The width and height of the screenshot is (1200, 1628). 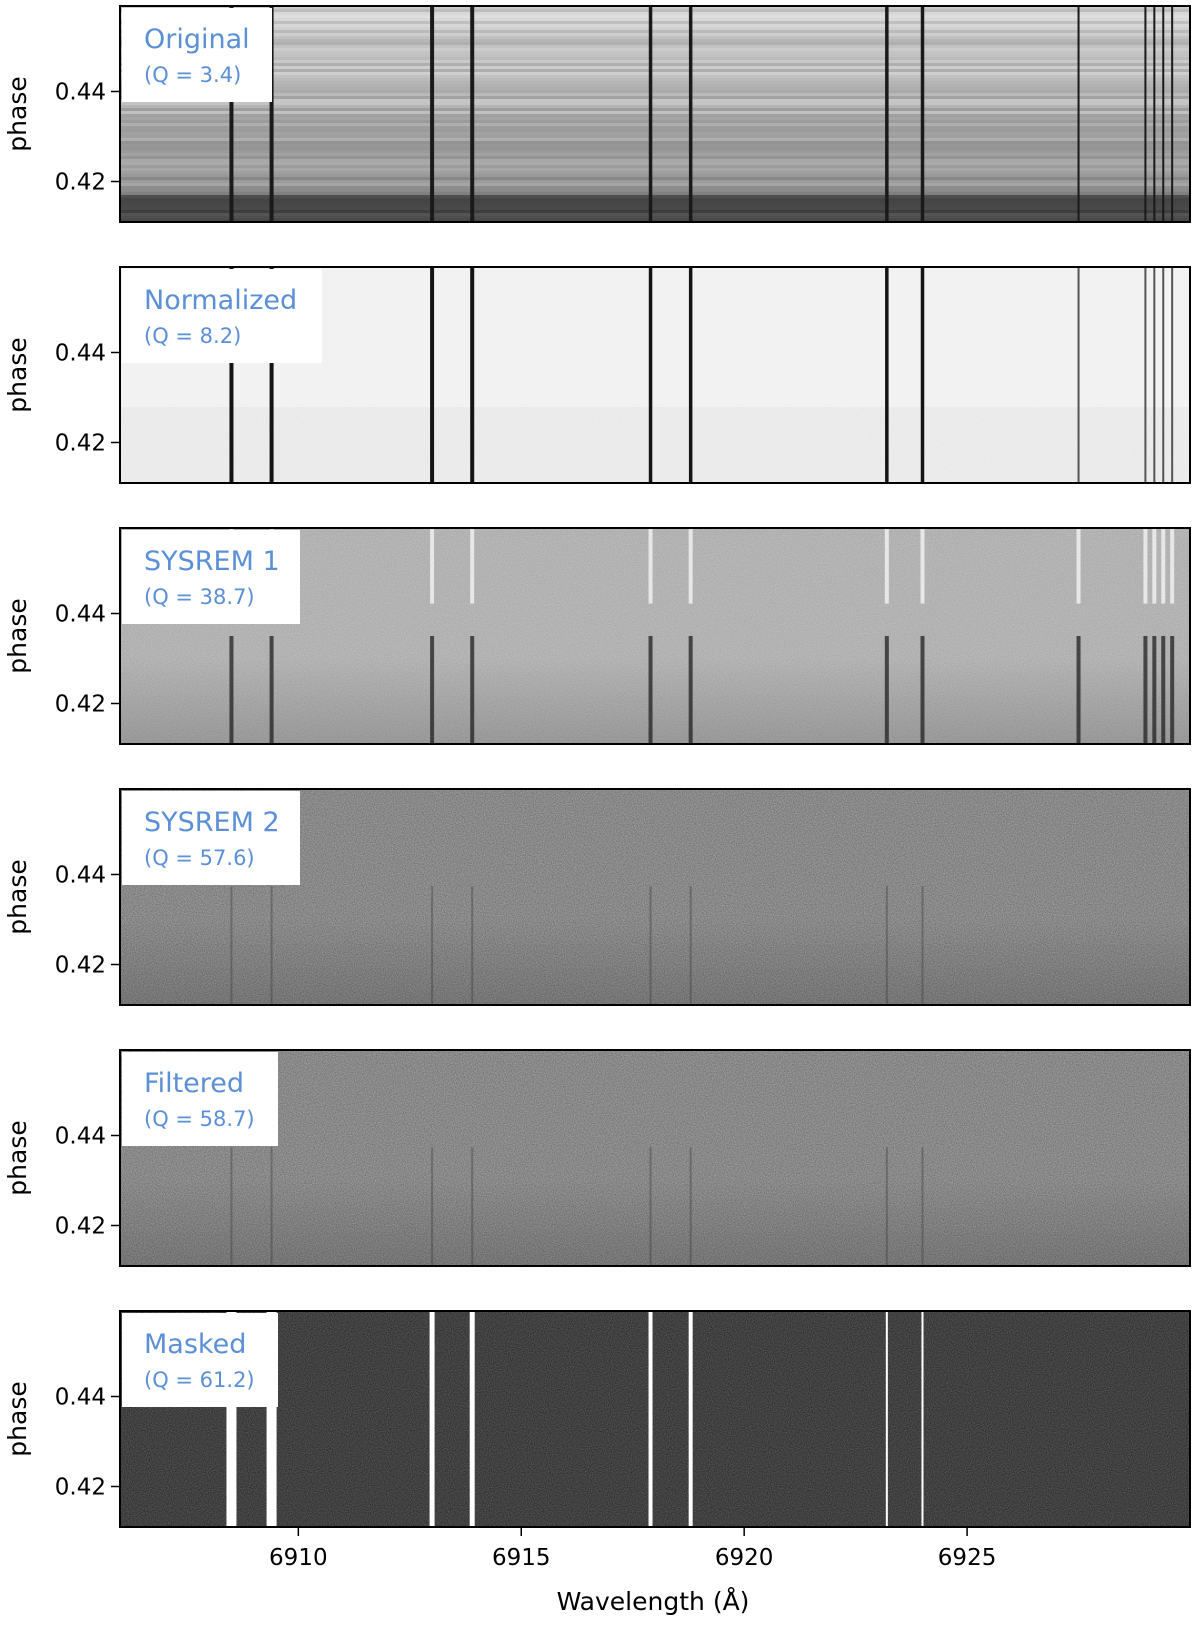 I want to click on panel-1: Original (Q = 3.4) 0.42 0.44 phase, so click(x=597, y=114).